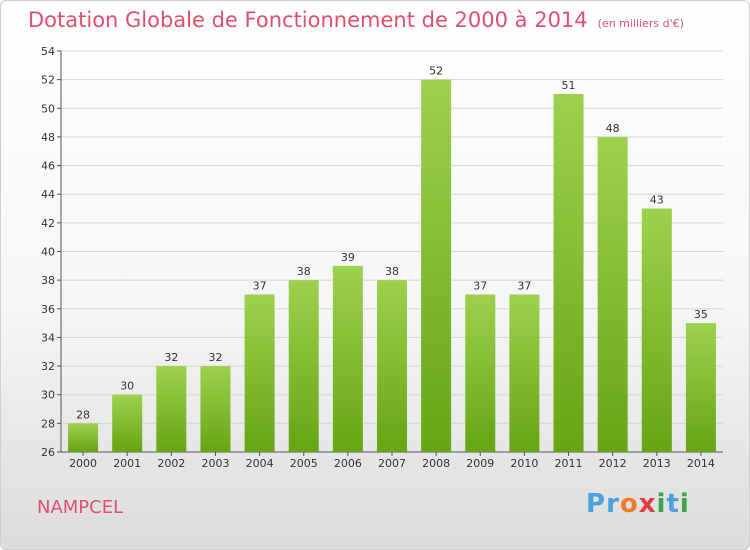  What do you see at coordinates (436, 71) in the screenshot?
I see `data-label: 52` at bounding box center [436, 71].